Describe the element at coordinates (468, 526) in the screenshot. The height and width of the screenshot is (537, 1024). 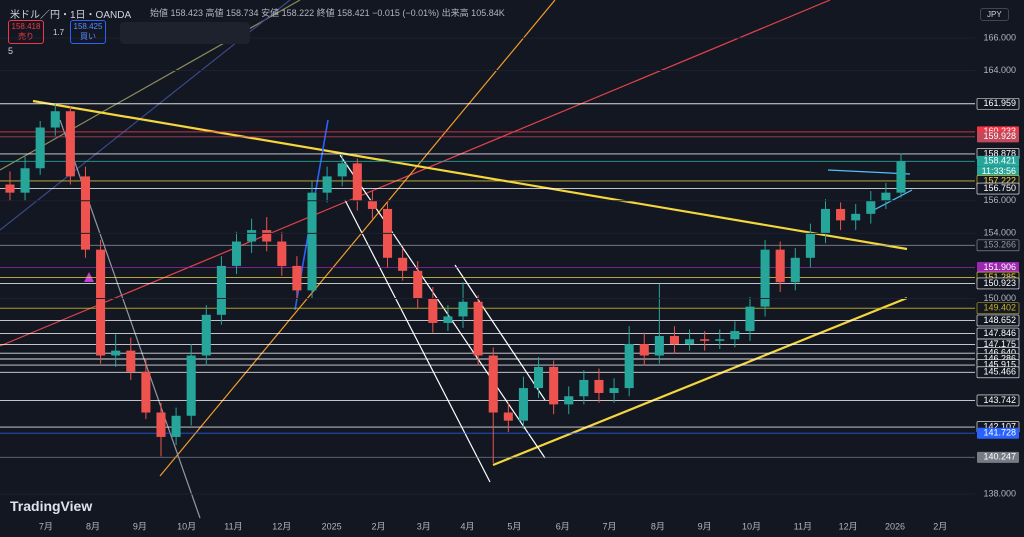
I see `x-tick-label: 4月` at that location.